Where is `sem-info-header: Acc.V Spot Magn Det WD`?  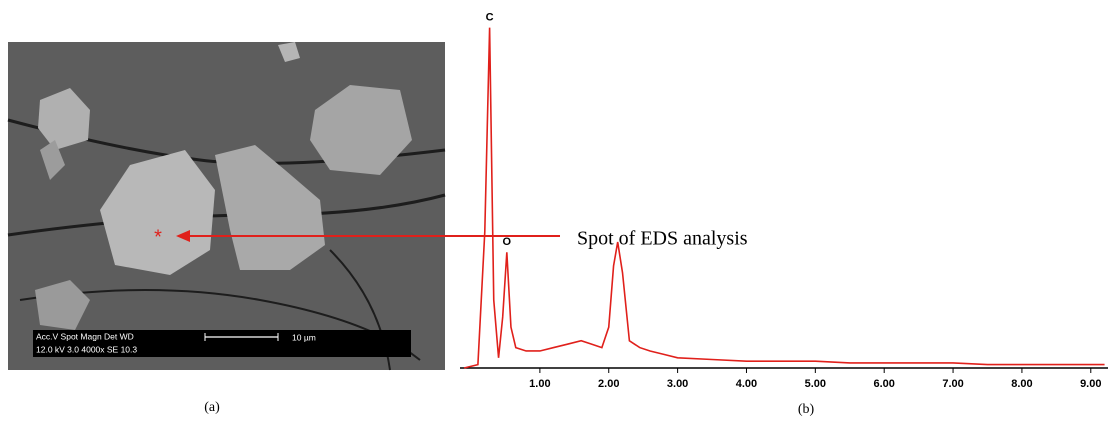 sem-info-header: Acc.V Spot Magn Det WD is located at coordinates (85, 336).